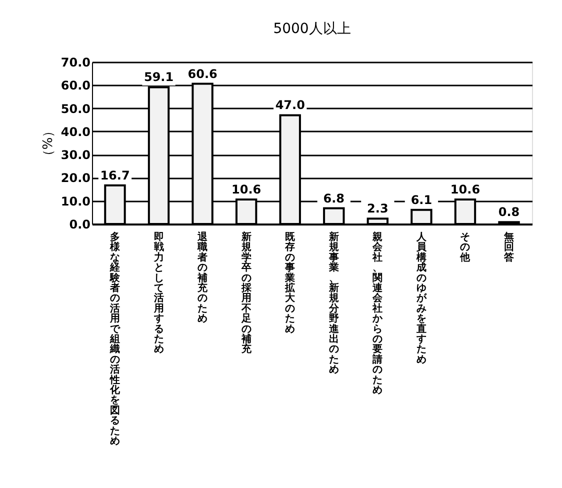  Describe the element at coordinates (115, 175) in the screenshot. I see `data-label: 16.7` at that location.